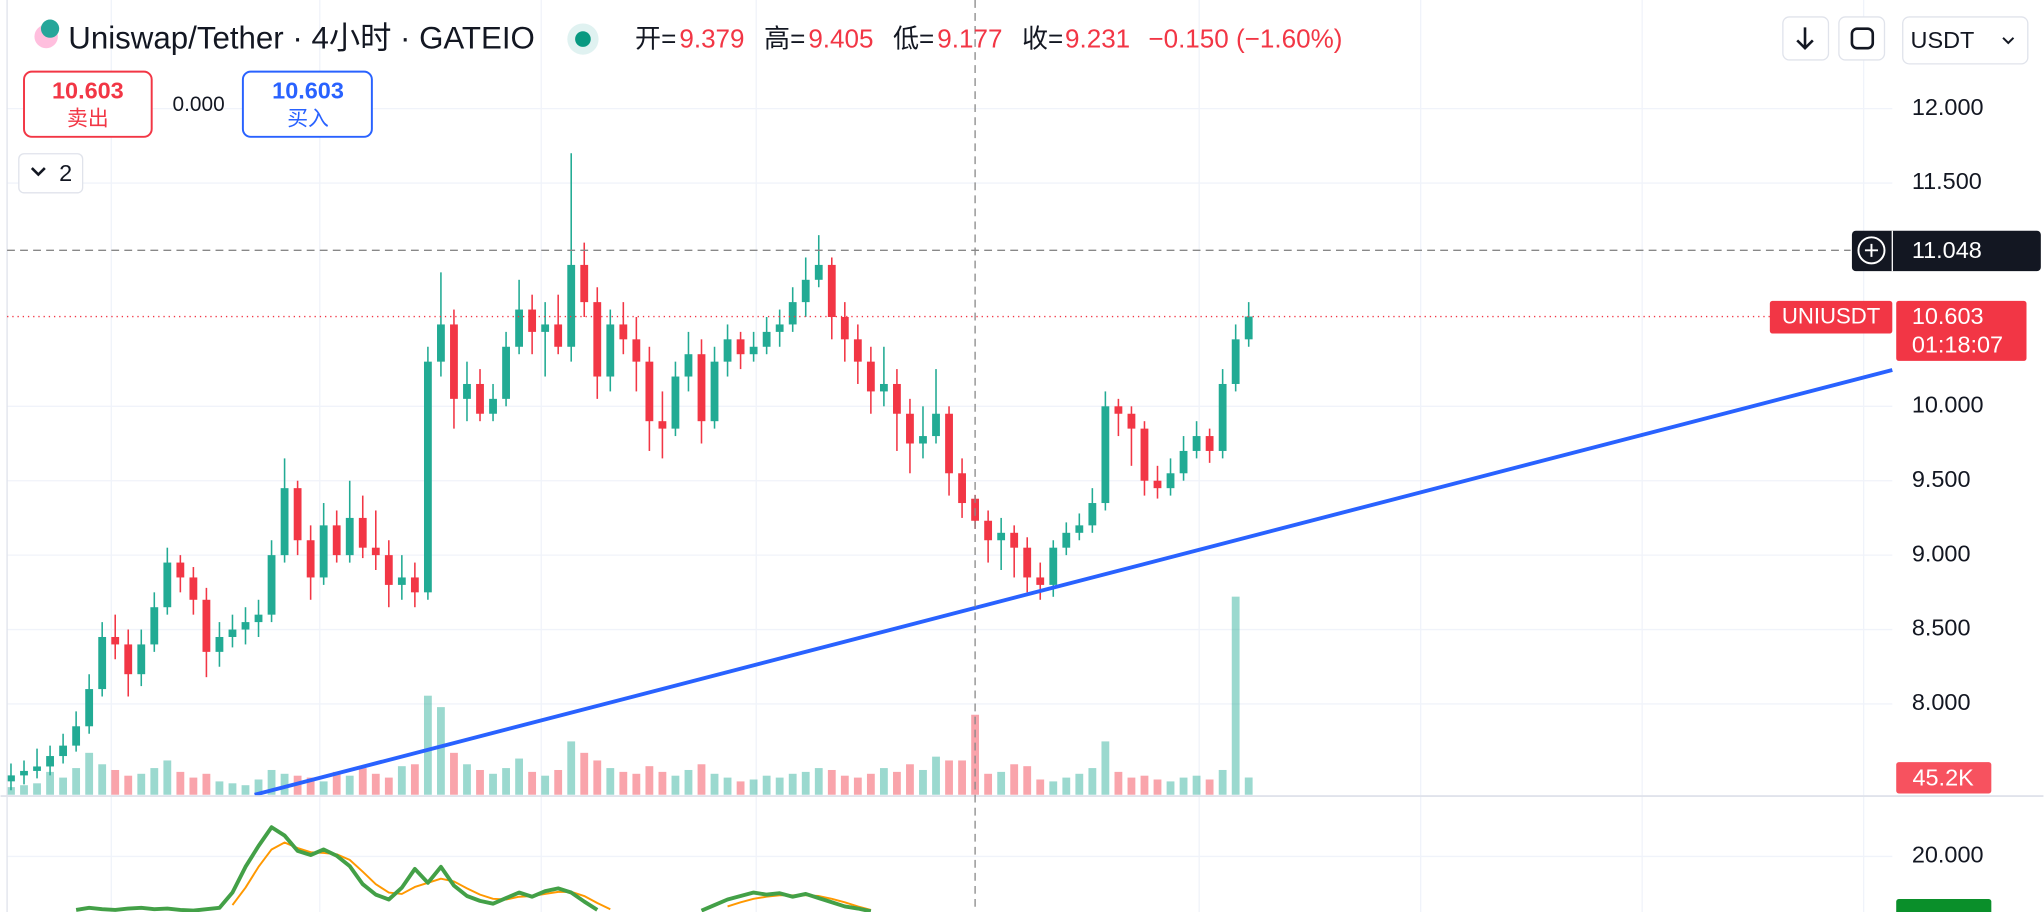 The width and height of the screenshot is (2044, 912). What do you see at coordinates (1831, 317) in the screenshot?
I see `symbol-tag` at bounding box center [1831, 317].